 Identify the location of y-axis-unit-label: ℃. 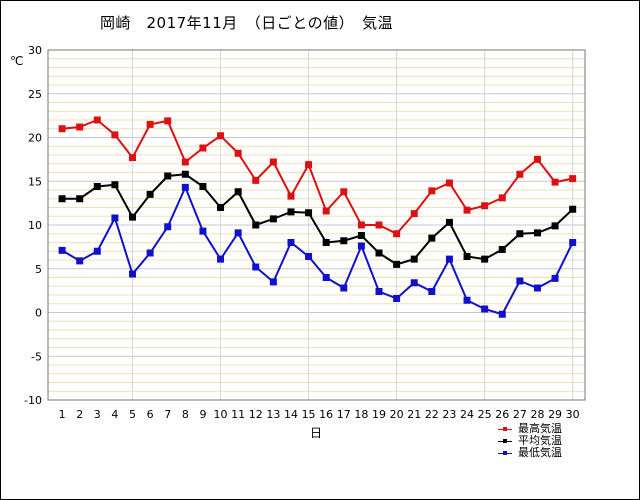
(17, 61).